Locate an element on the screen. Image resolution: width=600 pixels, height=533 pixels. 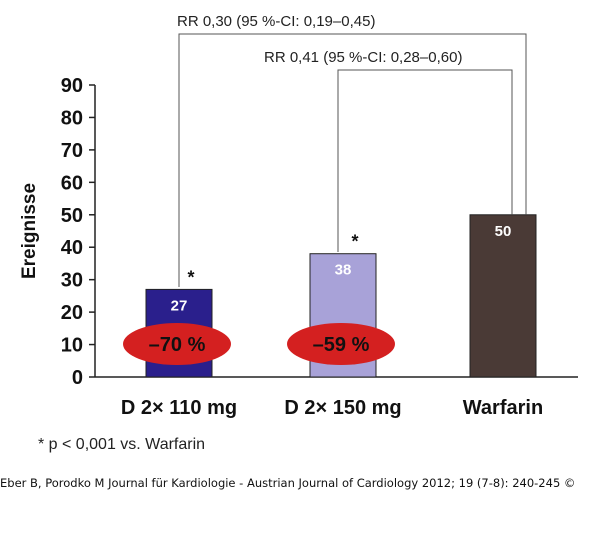
bar-value-label: 27 is located at coordinates (179, 305).